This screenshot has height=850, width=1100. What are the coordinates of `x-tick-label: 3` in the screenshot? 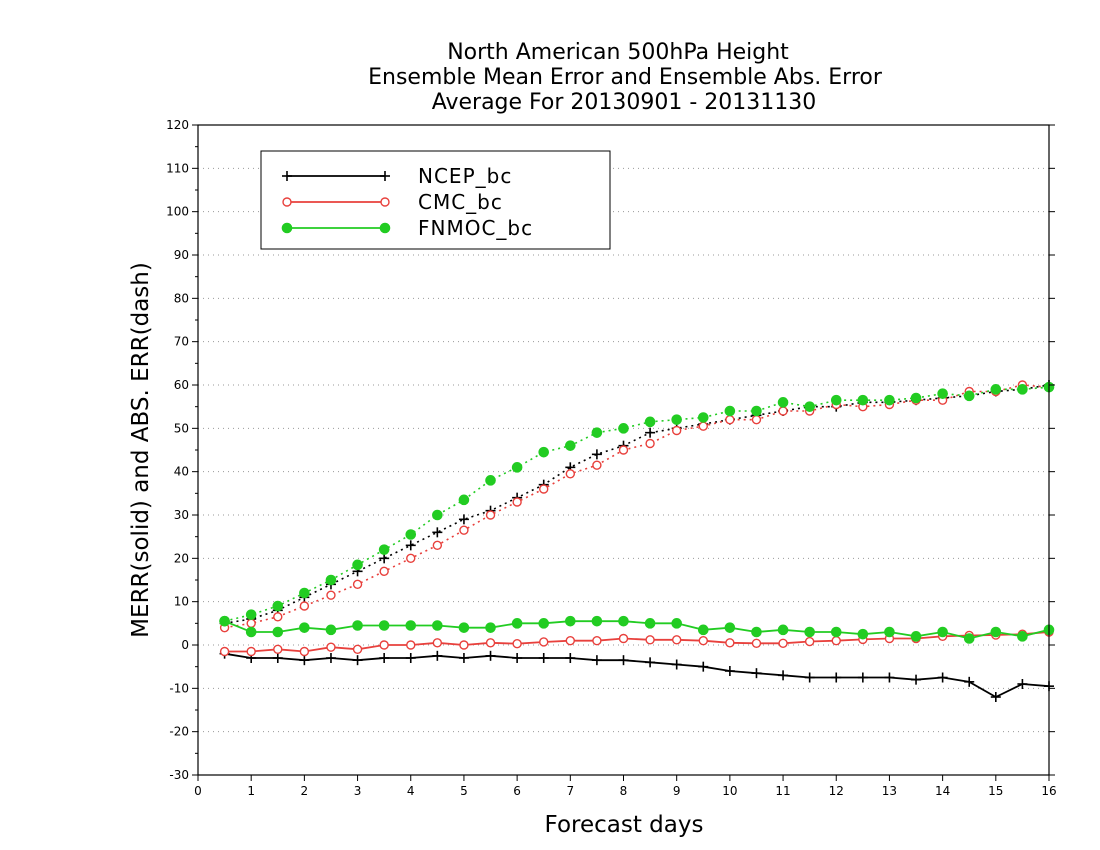 It's located at (358, 791).